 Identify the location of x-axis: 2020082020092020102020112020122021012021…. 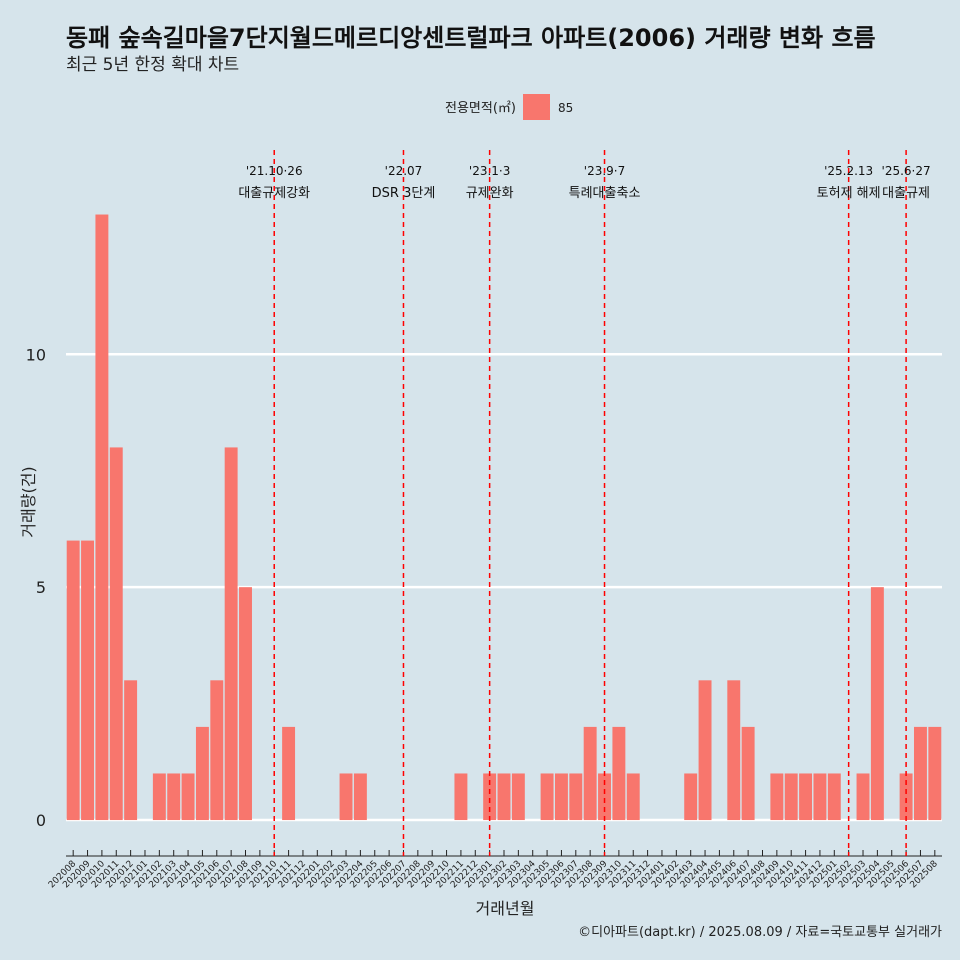
(494, 870).